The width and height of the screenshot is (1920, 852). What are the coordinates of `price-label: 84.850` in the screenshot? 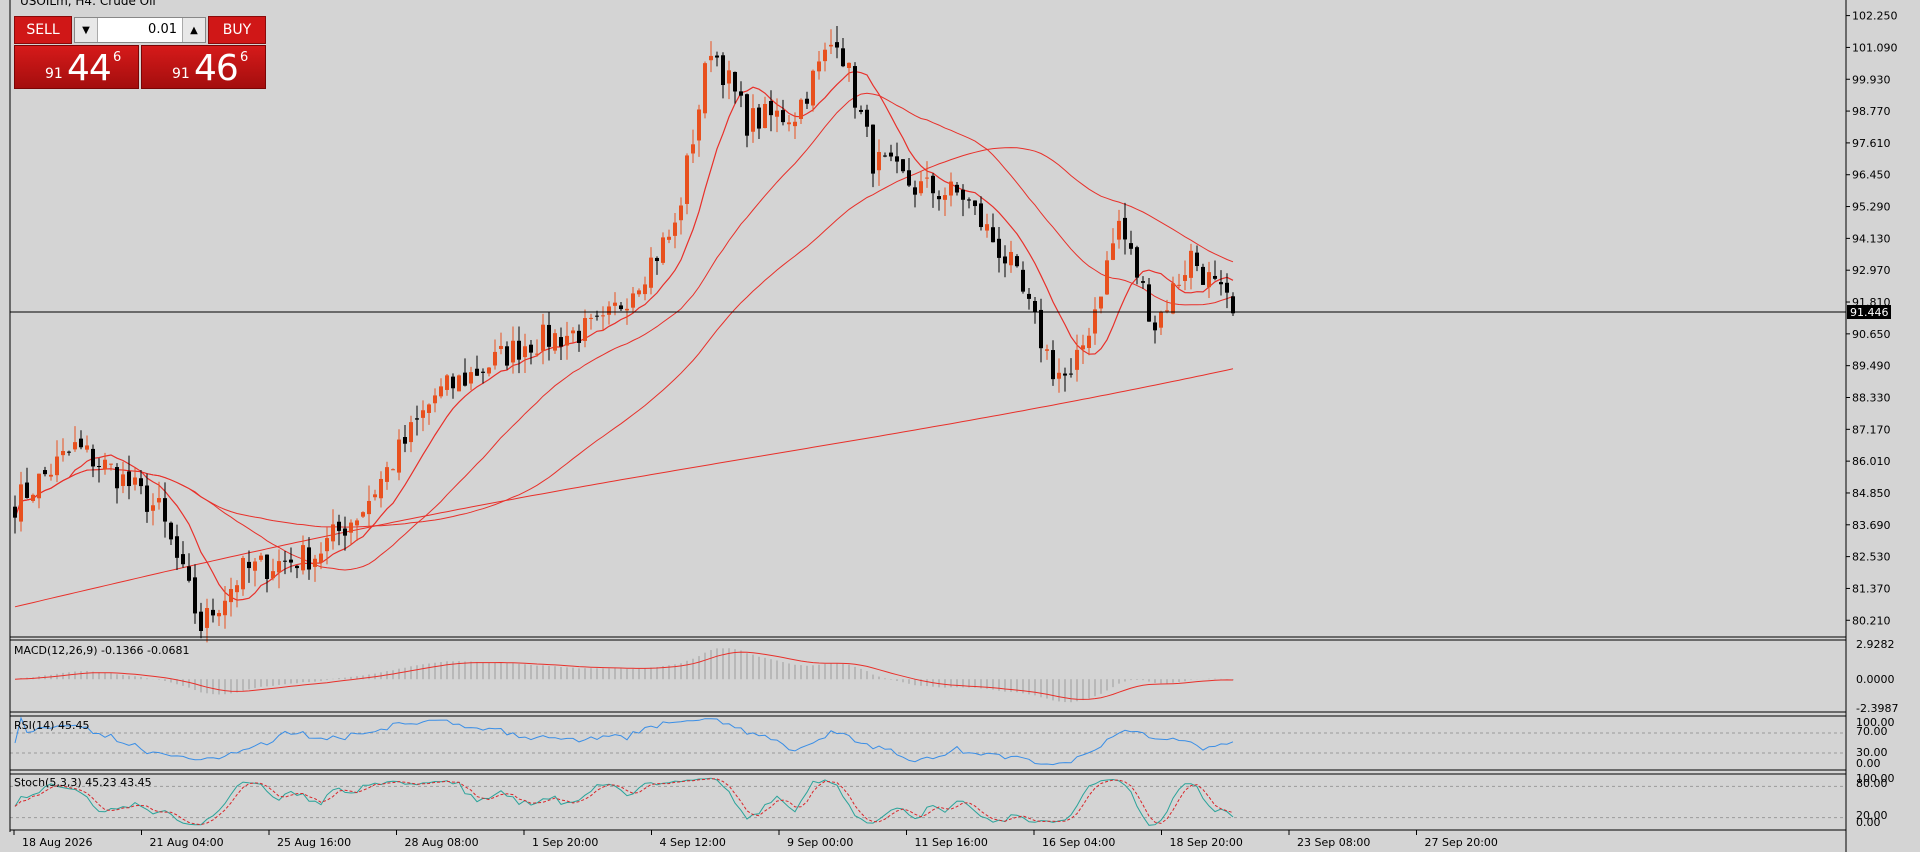 It's located at (1871, 493).